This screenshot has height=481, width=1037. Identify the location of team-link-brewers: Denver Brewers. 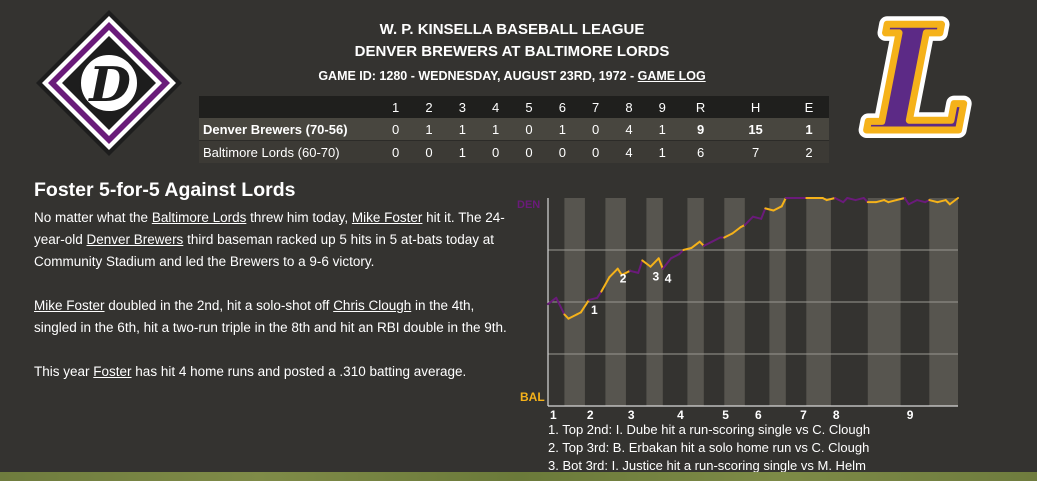
(135, 239).